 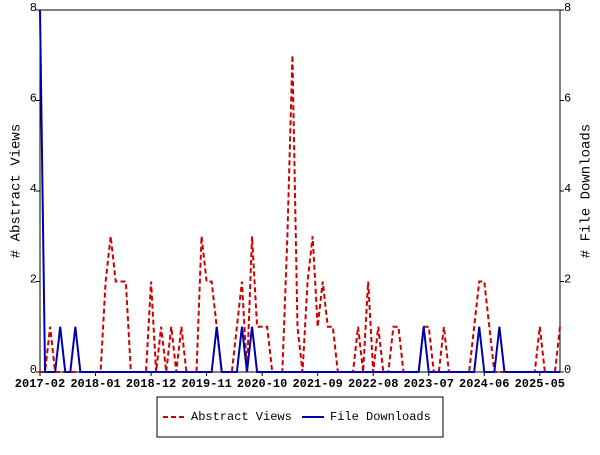 What do you see at coordinates (429, 384) in the screenshot?
I see `x-tick-label: 2023-07` at bounding box center [429, 384].